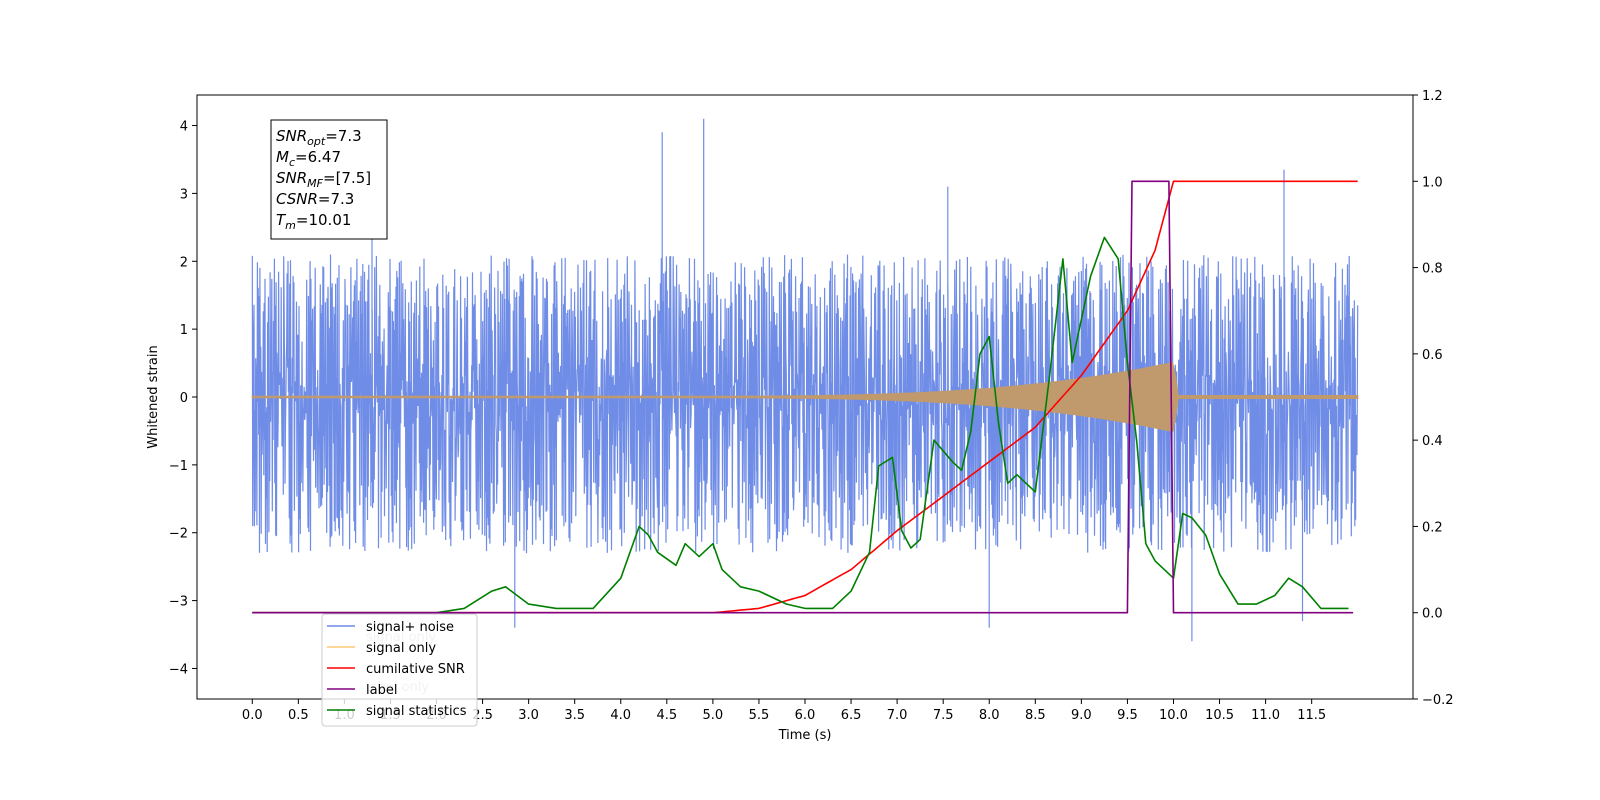 The width and height of the screenshot is (1600, 800). Describe the element at coordinates (178, 534) in the screenshot. I see `y-left-tick-label: −2` at that location.